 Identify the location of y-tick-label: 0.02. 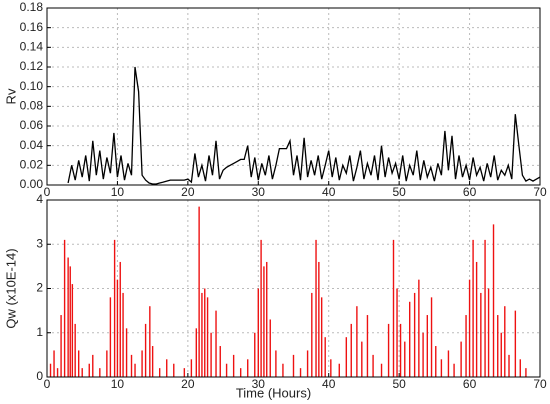
(32, 165).